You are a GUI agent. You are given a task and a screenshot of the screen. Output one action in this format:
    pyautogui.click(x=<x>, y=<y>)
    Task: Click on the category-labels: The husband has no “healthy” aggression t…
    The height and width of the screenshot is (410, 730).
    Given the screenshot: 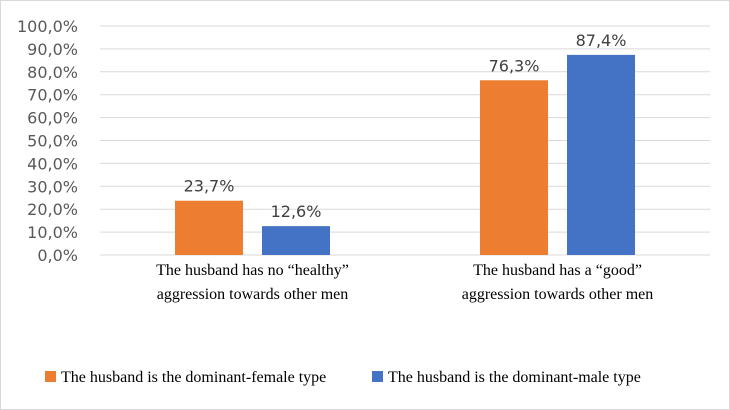 What is the action you would take?
    pyautogui.click(x=404, y=282)
    